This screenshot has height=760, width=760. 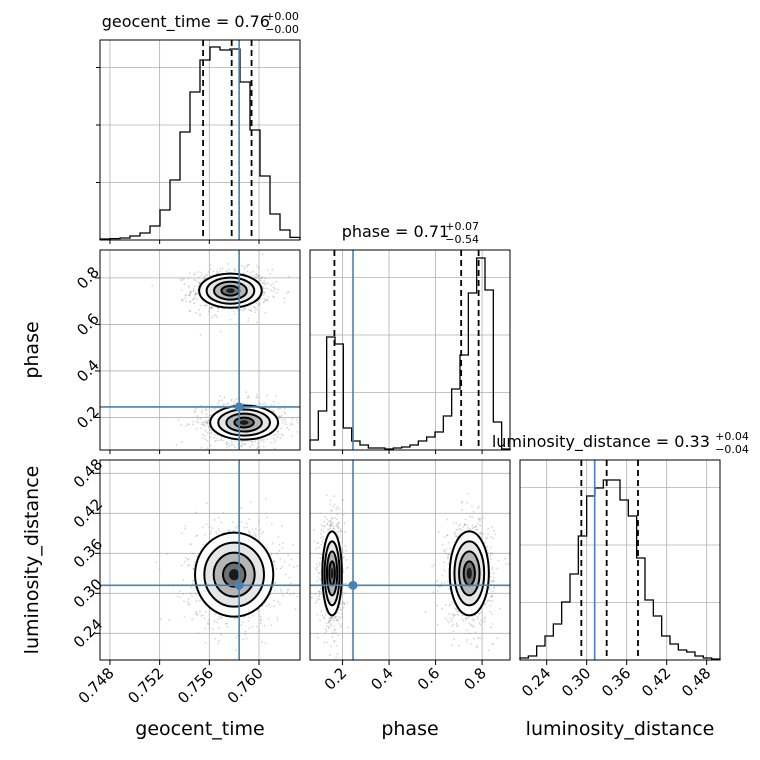 I want to click on title-luminosity_distance-upper: +0.04, so click(x=732, y=436).